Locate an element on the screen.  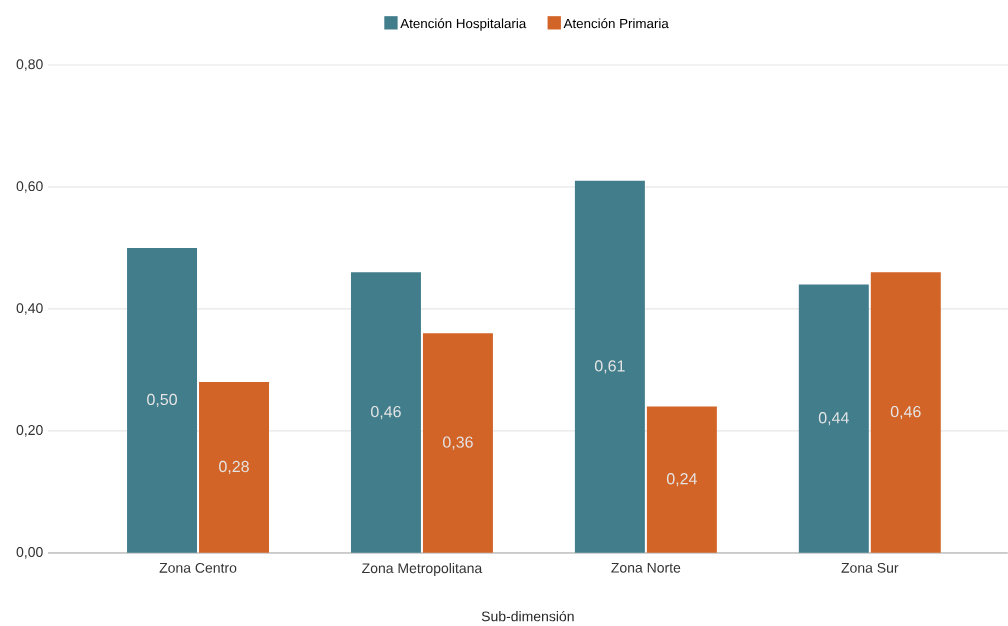
x-tick-label: Zona Centro is located at coordinates (198, 568).